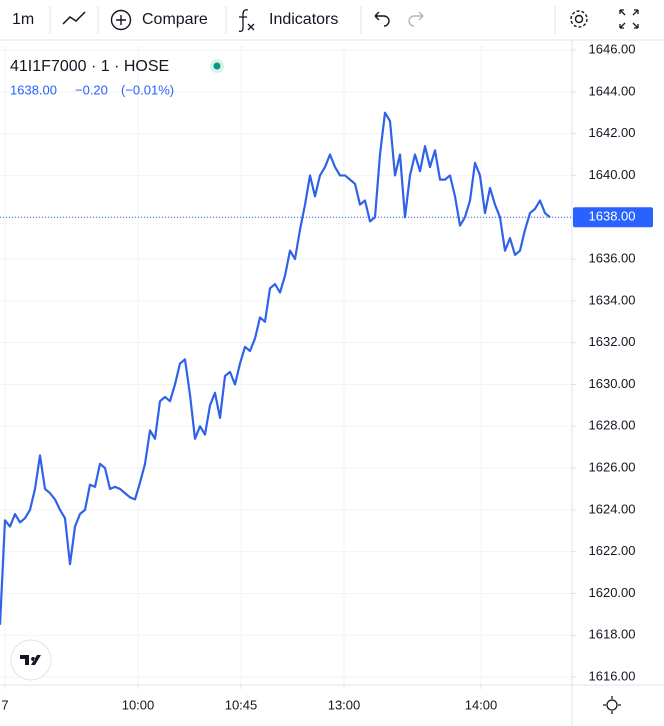  I want to click on y-tick-label: 1622.00, so click(612, 550).